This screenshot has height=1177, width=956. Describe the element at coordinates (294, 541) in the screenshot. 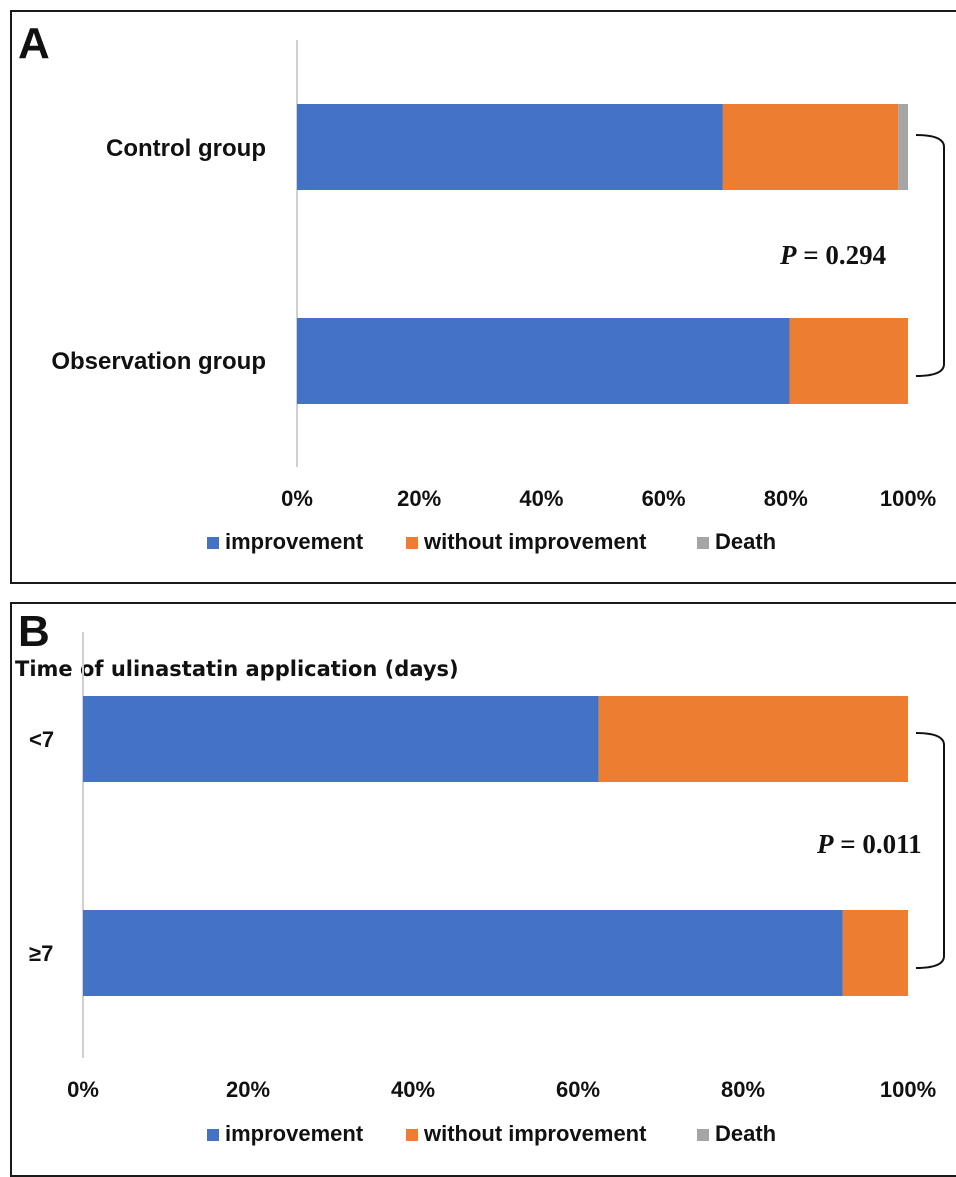

I see `chart-a-legend-label-0: improvement` at that location.